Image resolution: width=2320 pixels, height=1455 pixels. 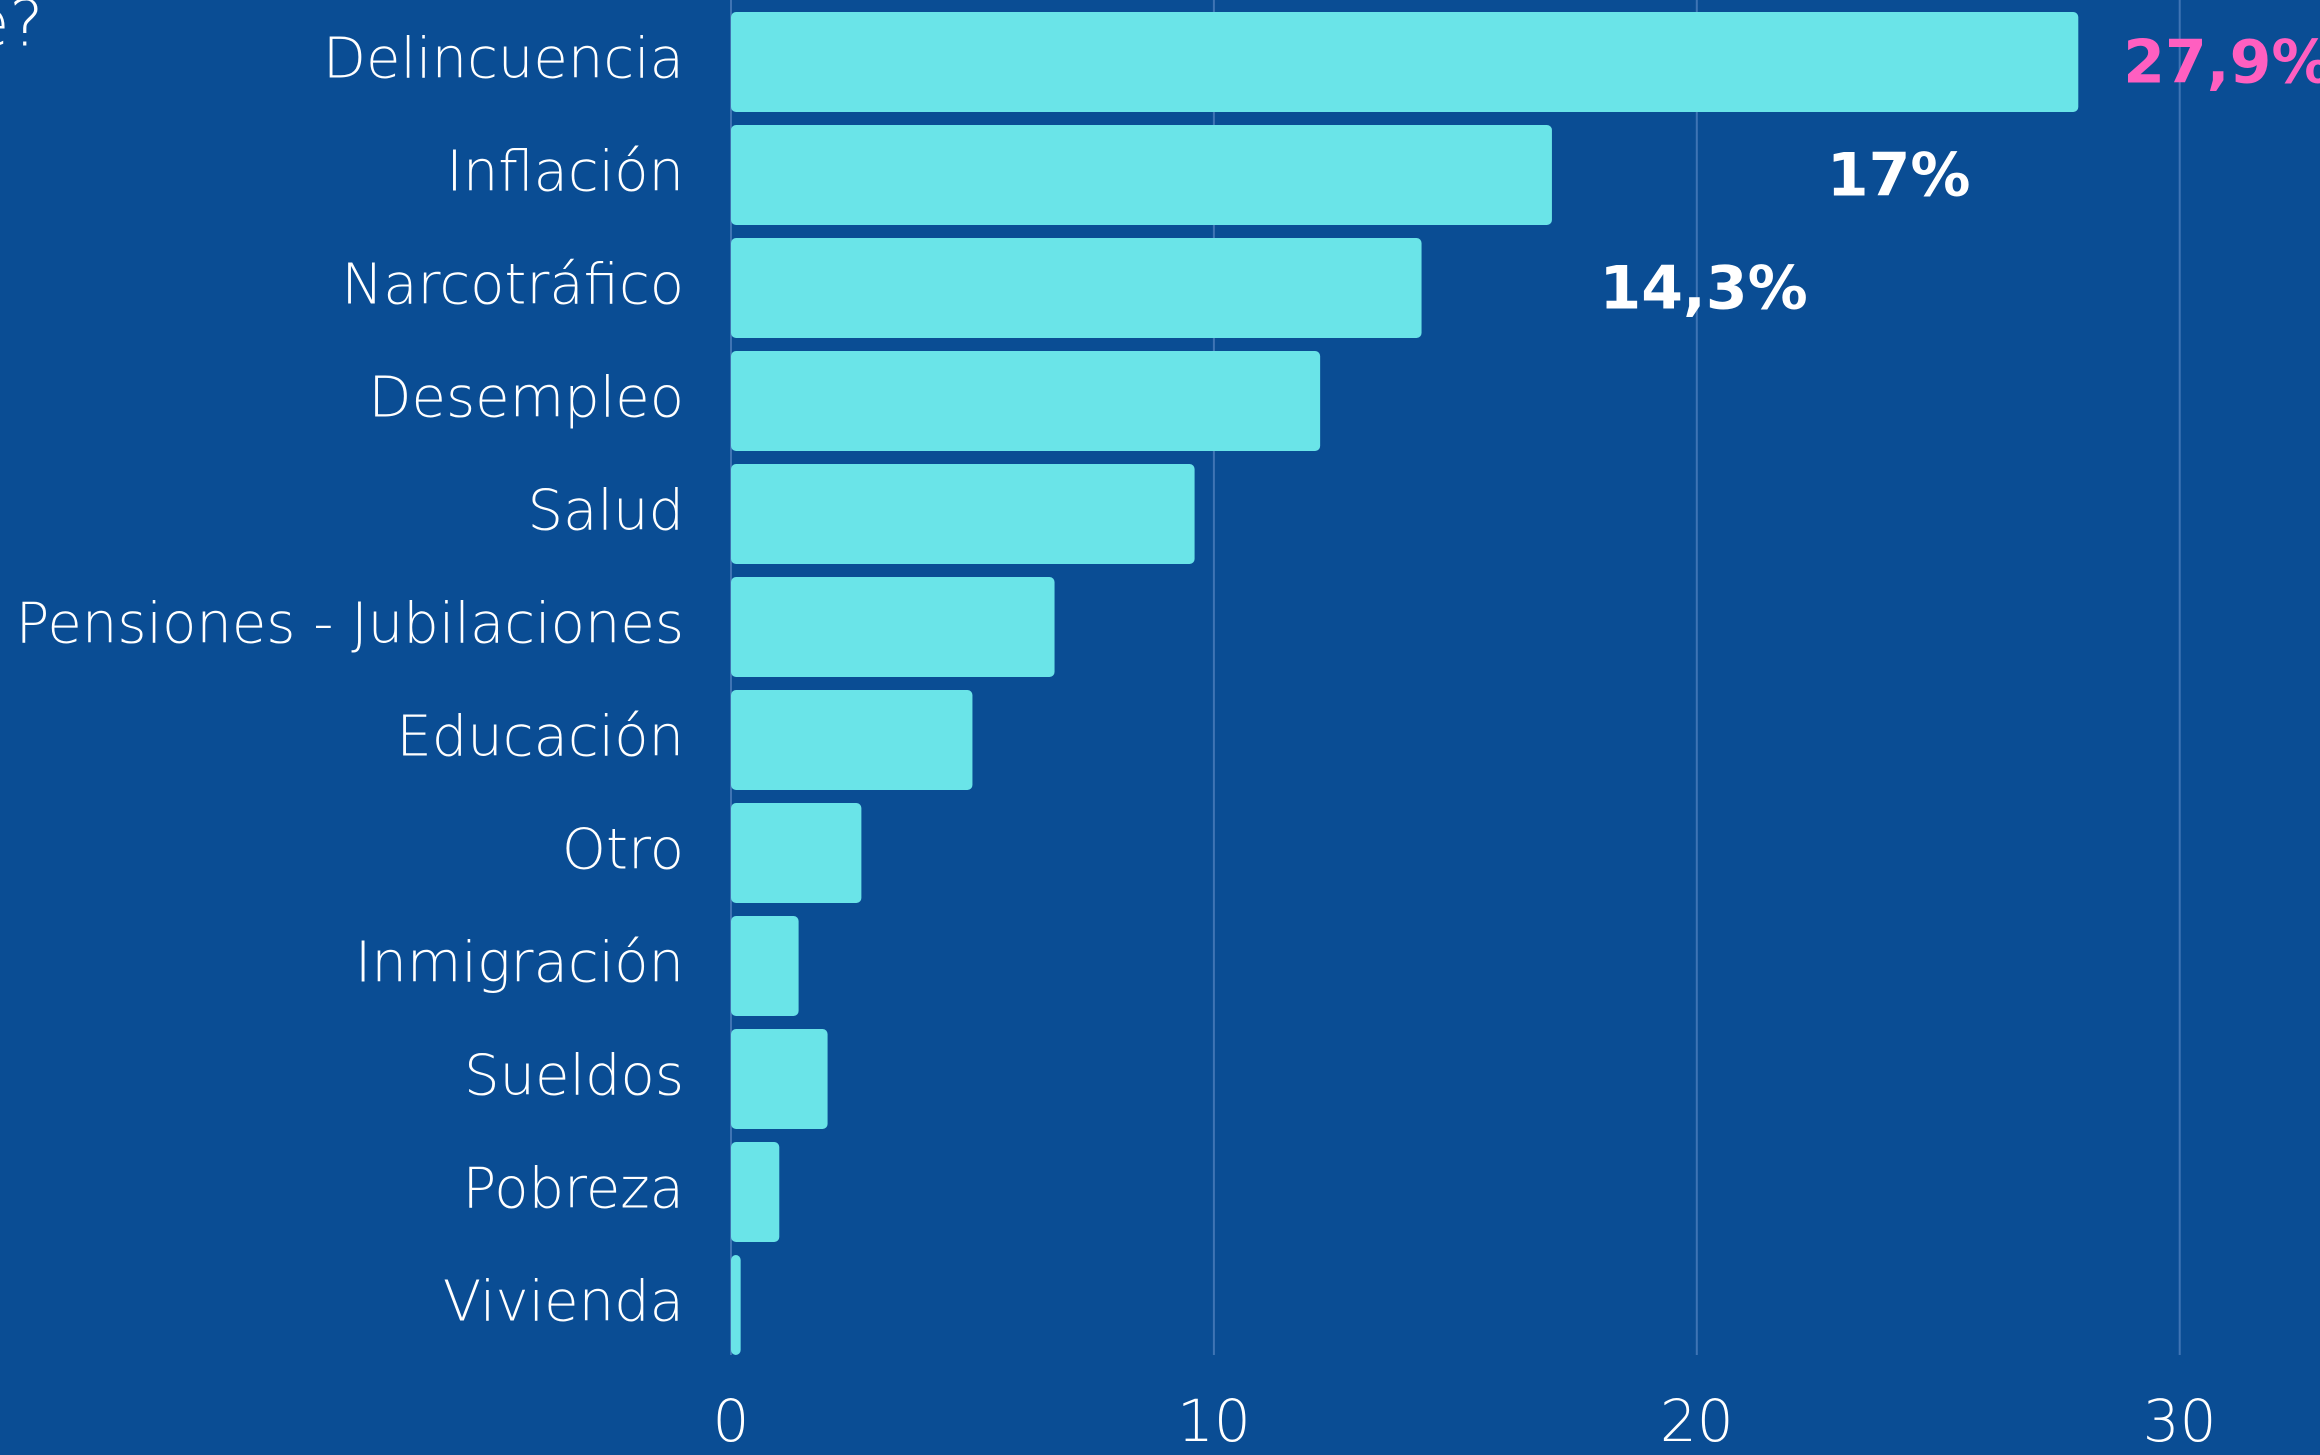 I want to click on y-tick-label: Inmigración, so click(x=519, y=962).